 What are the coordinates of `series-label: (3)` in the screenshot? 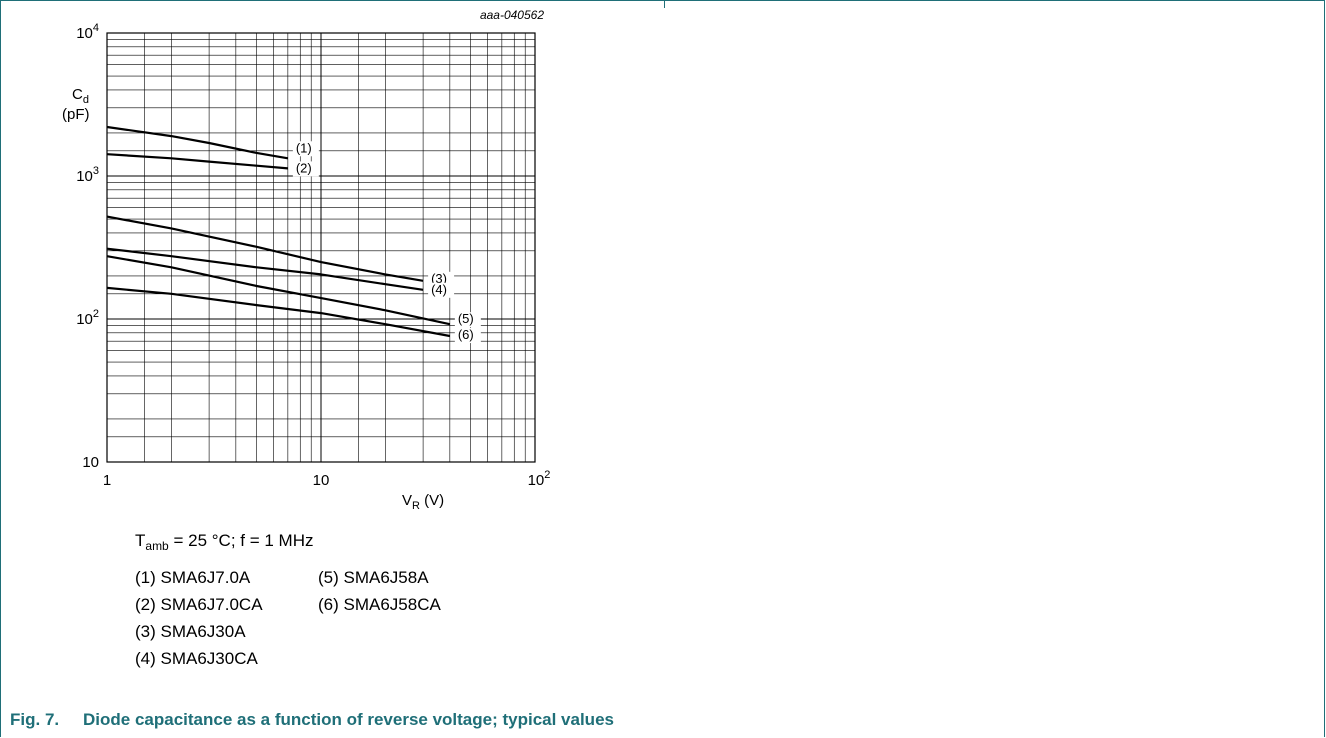 It's located at (439, 278).